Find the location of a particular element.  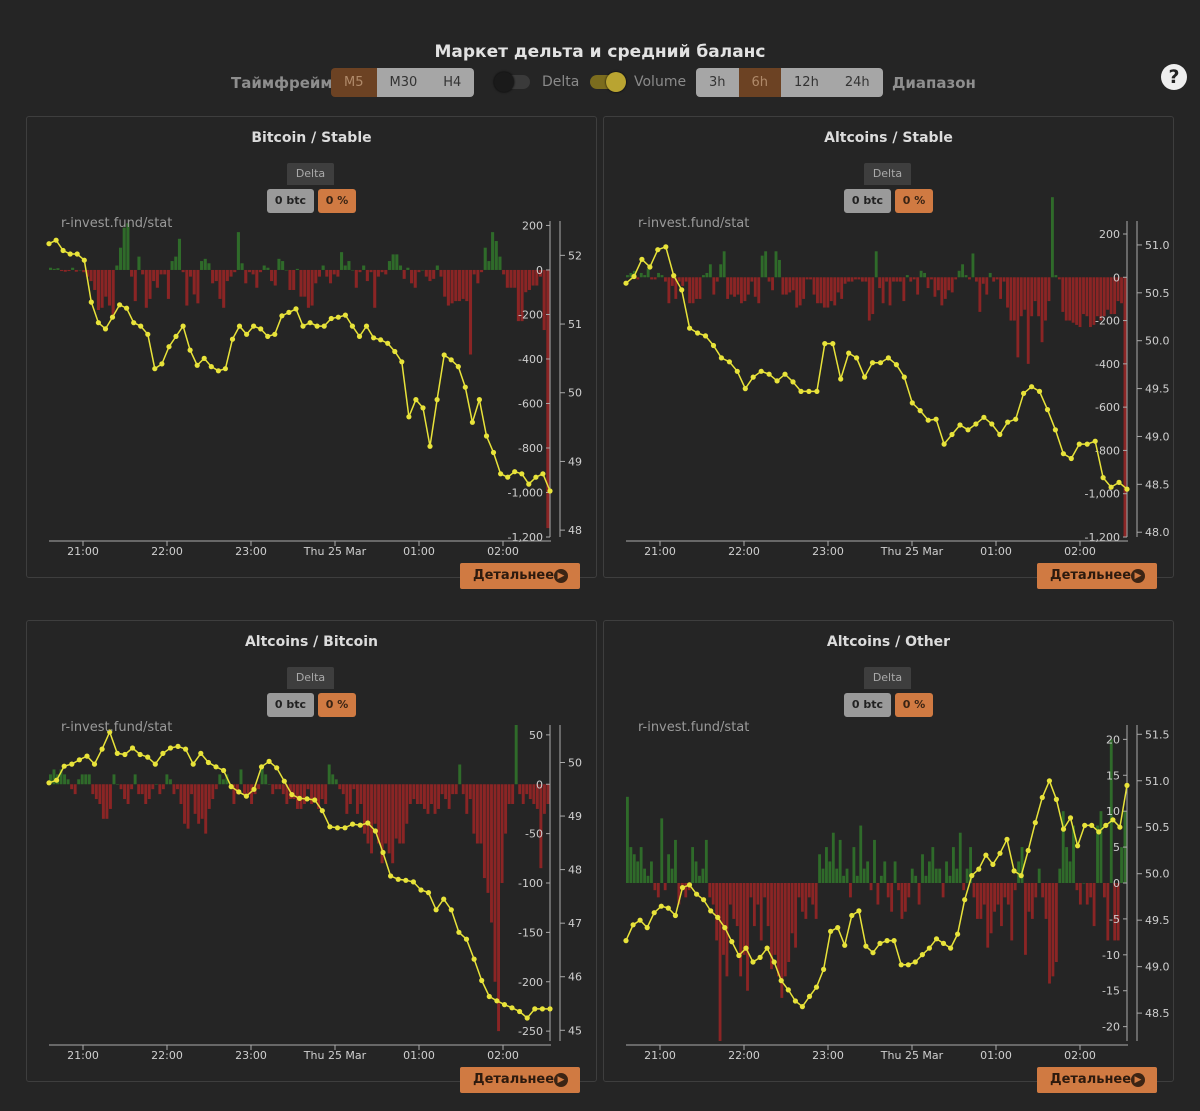

delta-tick-label: -50 is located at coordinates (534, 834).